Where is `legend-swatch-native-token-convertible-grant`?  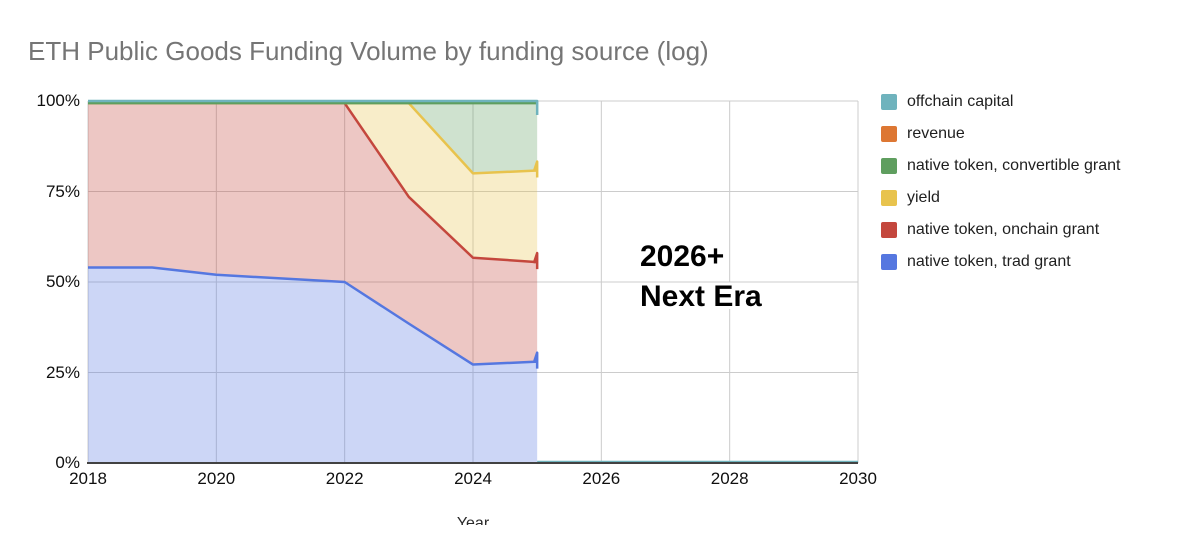 legend-swatch-native-token-convertible-grant is located at coordinates (889, 166).